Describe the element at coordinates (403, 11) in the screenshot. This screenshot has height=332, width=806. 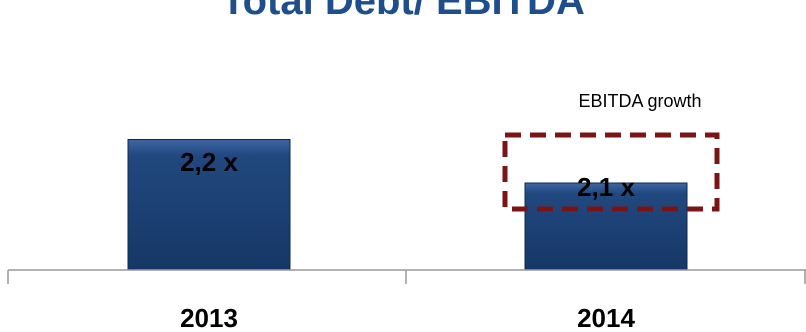
I see `chart-title: Total Debt/ EBITDA` at that location.